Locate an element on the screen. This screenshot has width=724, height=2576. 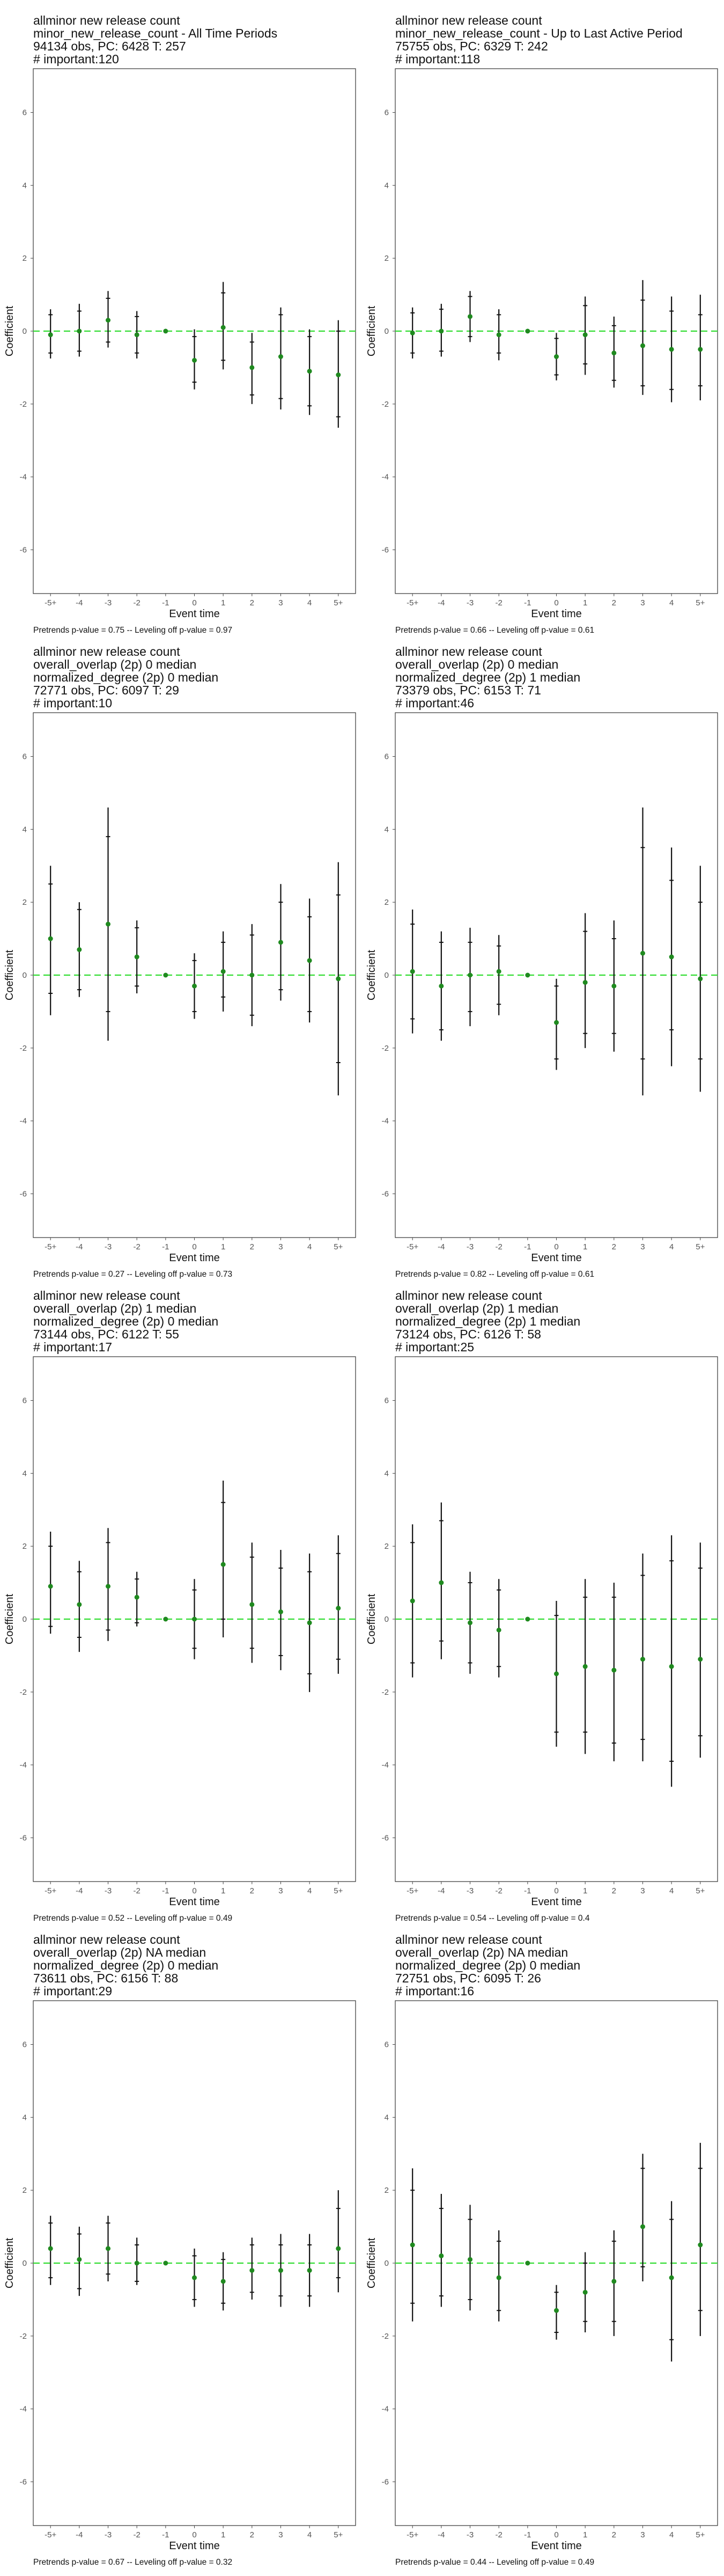
chart-title-line: # important:17 is located at coordinates (73, 1347).